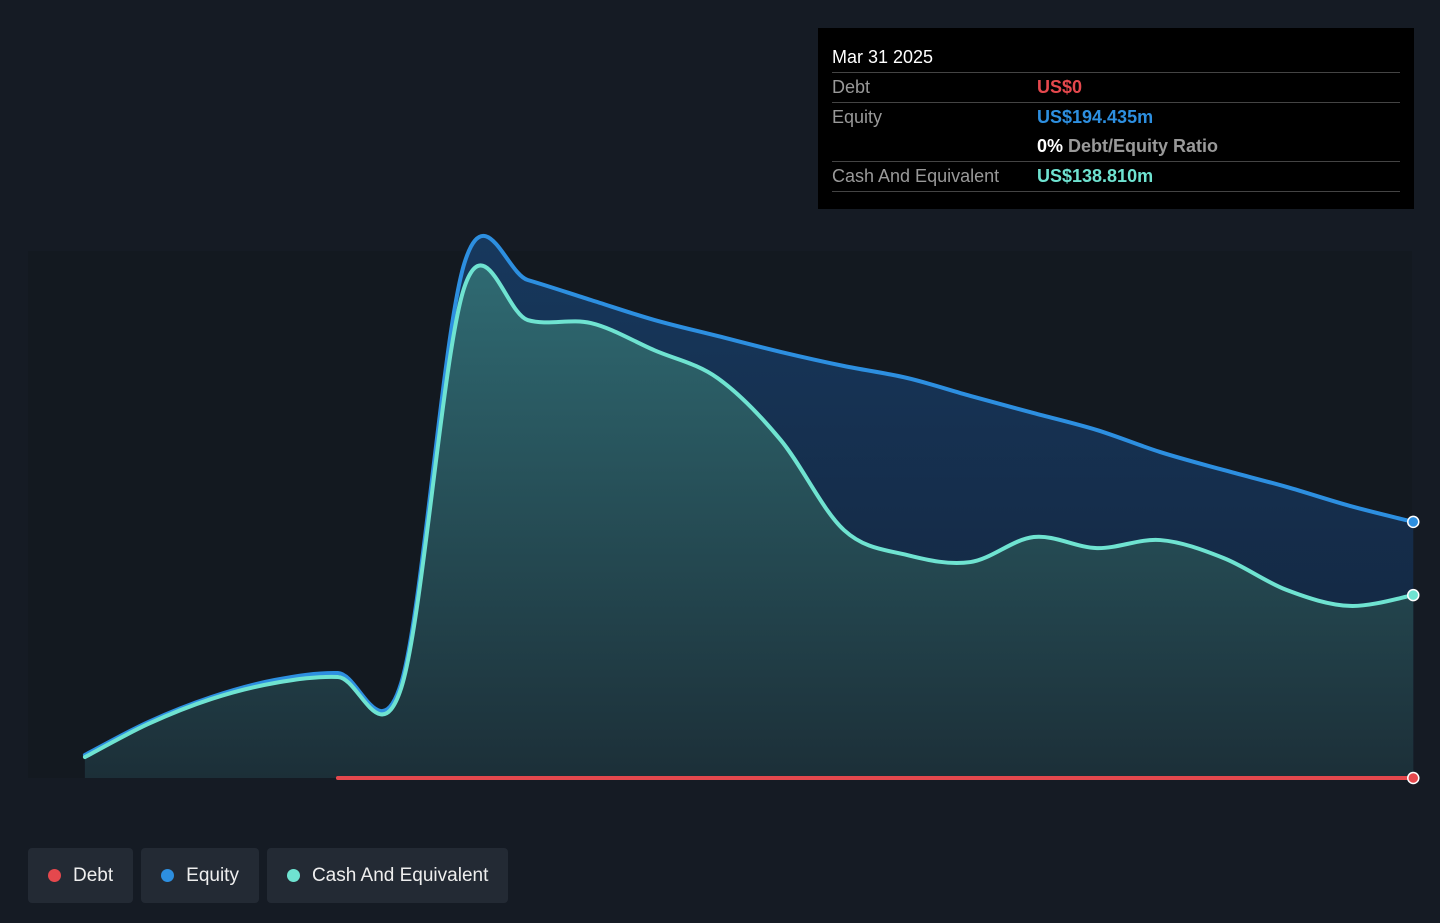 This screenshot has height=923, width=1440. I want to click on legend-item: Equity, so click(200, 875).